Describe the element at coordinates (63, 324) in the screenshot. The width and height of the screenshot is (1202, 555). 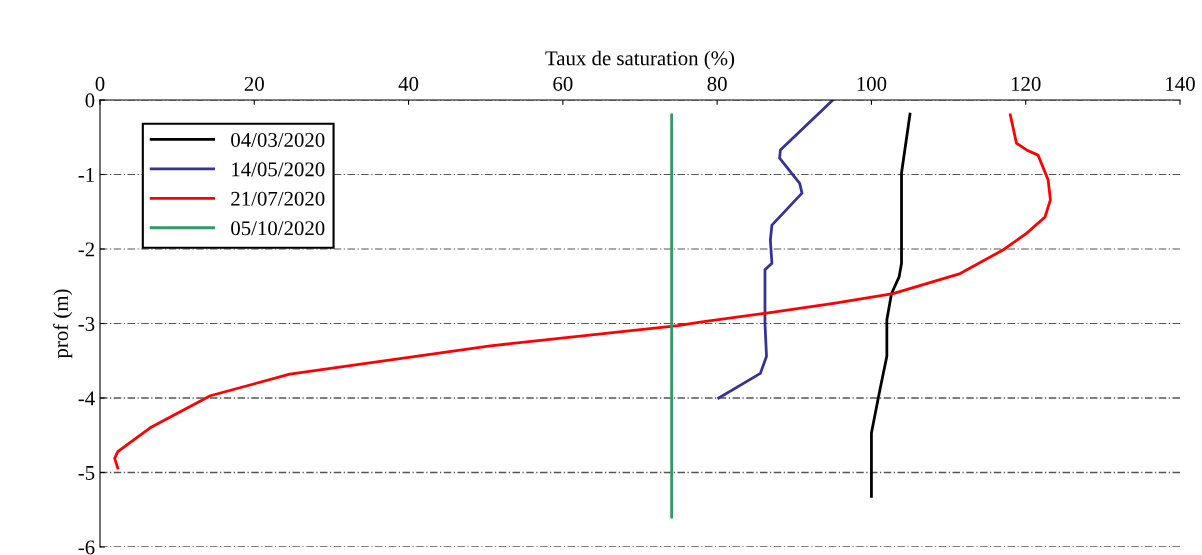
I see `y-axis-title: prof (m)` at that location.